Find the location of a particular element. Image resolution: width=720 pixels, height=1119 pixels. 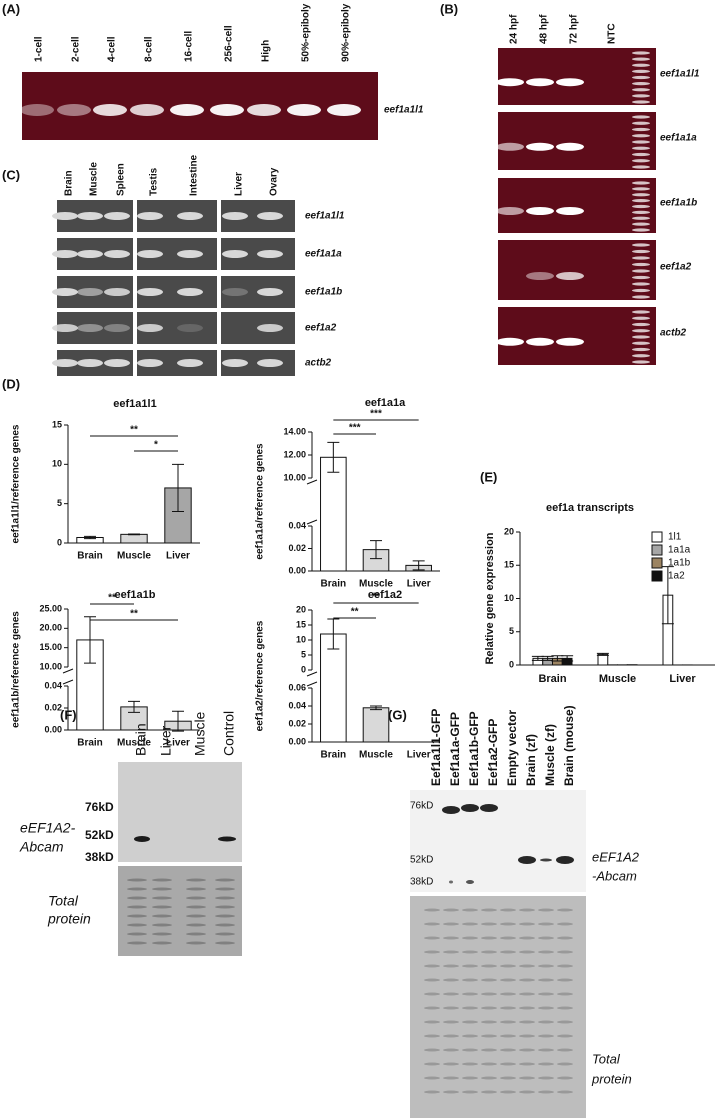

y-tick-label: 0.04 is located at coordinates (297, 705).